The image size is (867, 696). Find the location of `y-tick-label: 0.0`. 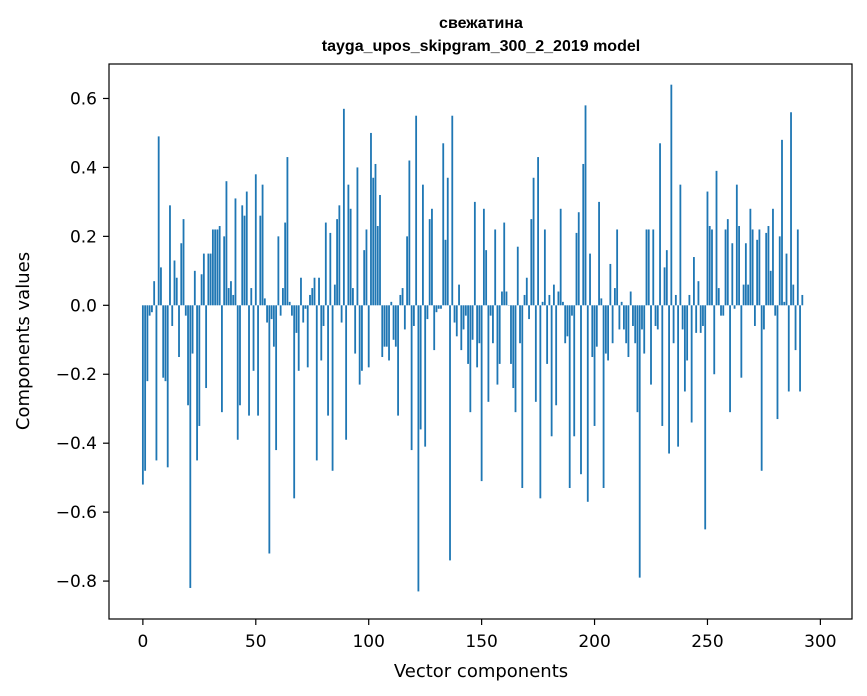

y-tick-label: 0.0 is located at coordinates (83, 306).